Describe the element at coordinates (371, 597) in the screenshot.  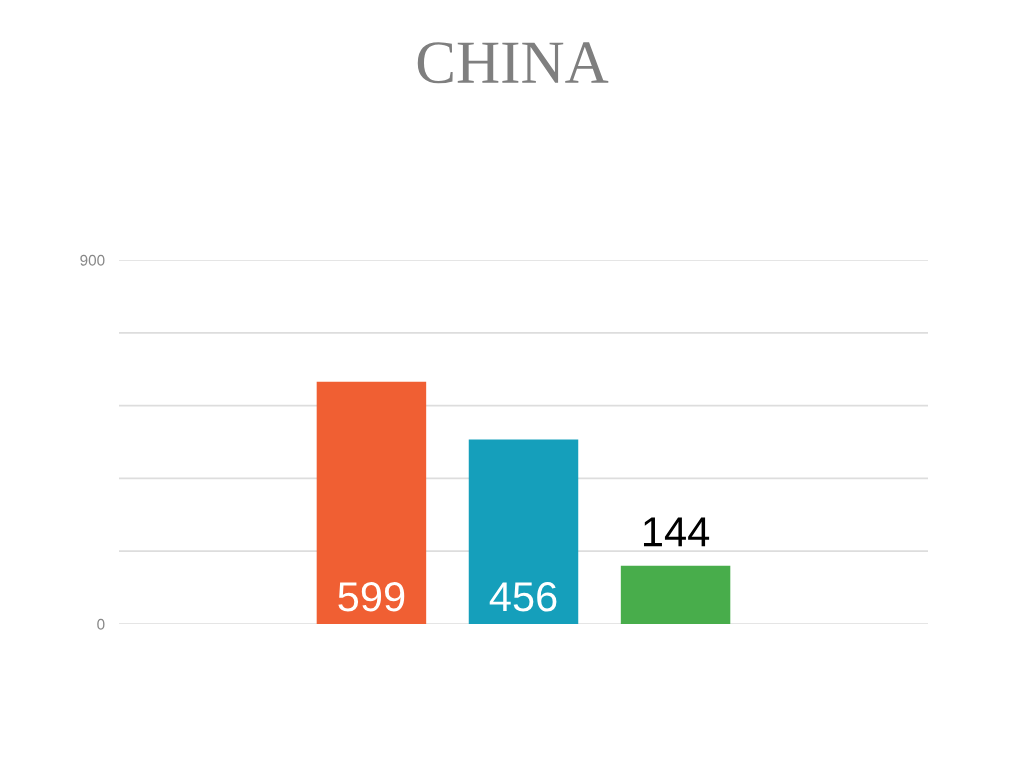
I see `data-label: 599` at that location.